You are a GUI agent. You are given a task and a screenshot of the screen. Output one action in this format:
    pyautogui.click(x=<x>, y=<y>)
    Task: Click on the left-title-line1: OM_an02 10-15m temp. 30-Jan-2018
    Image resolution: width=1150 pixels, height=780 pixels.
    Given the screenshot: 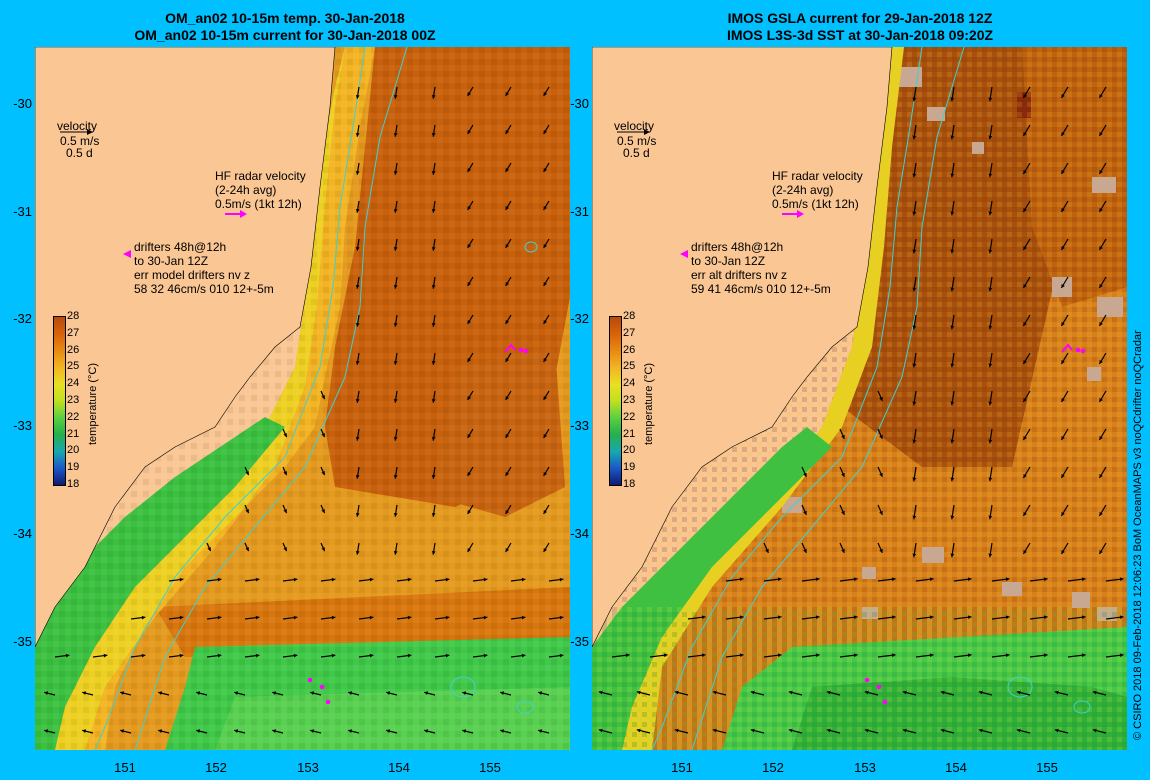 What is the action you would take?
    pyautogui.click(x=285, y=18)
    